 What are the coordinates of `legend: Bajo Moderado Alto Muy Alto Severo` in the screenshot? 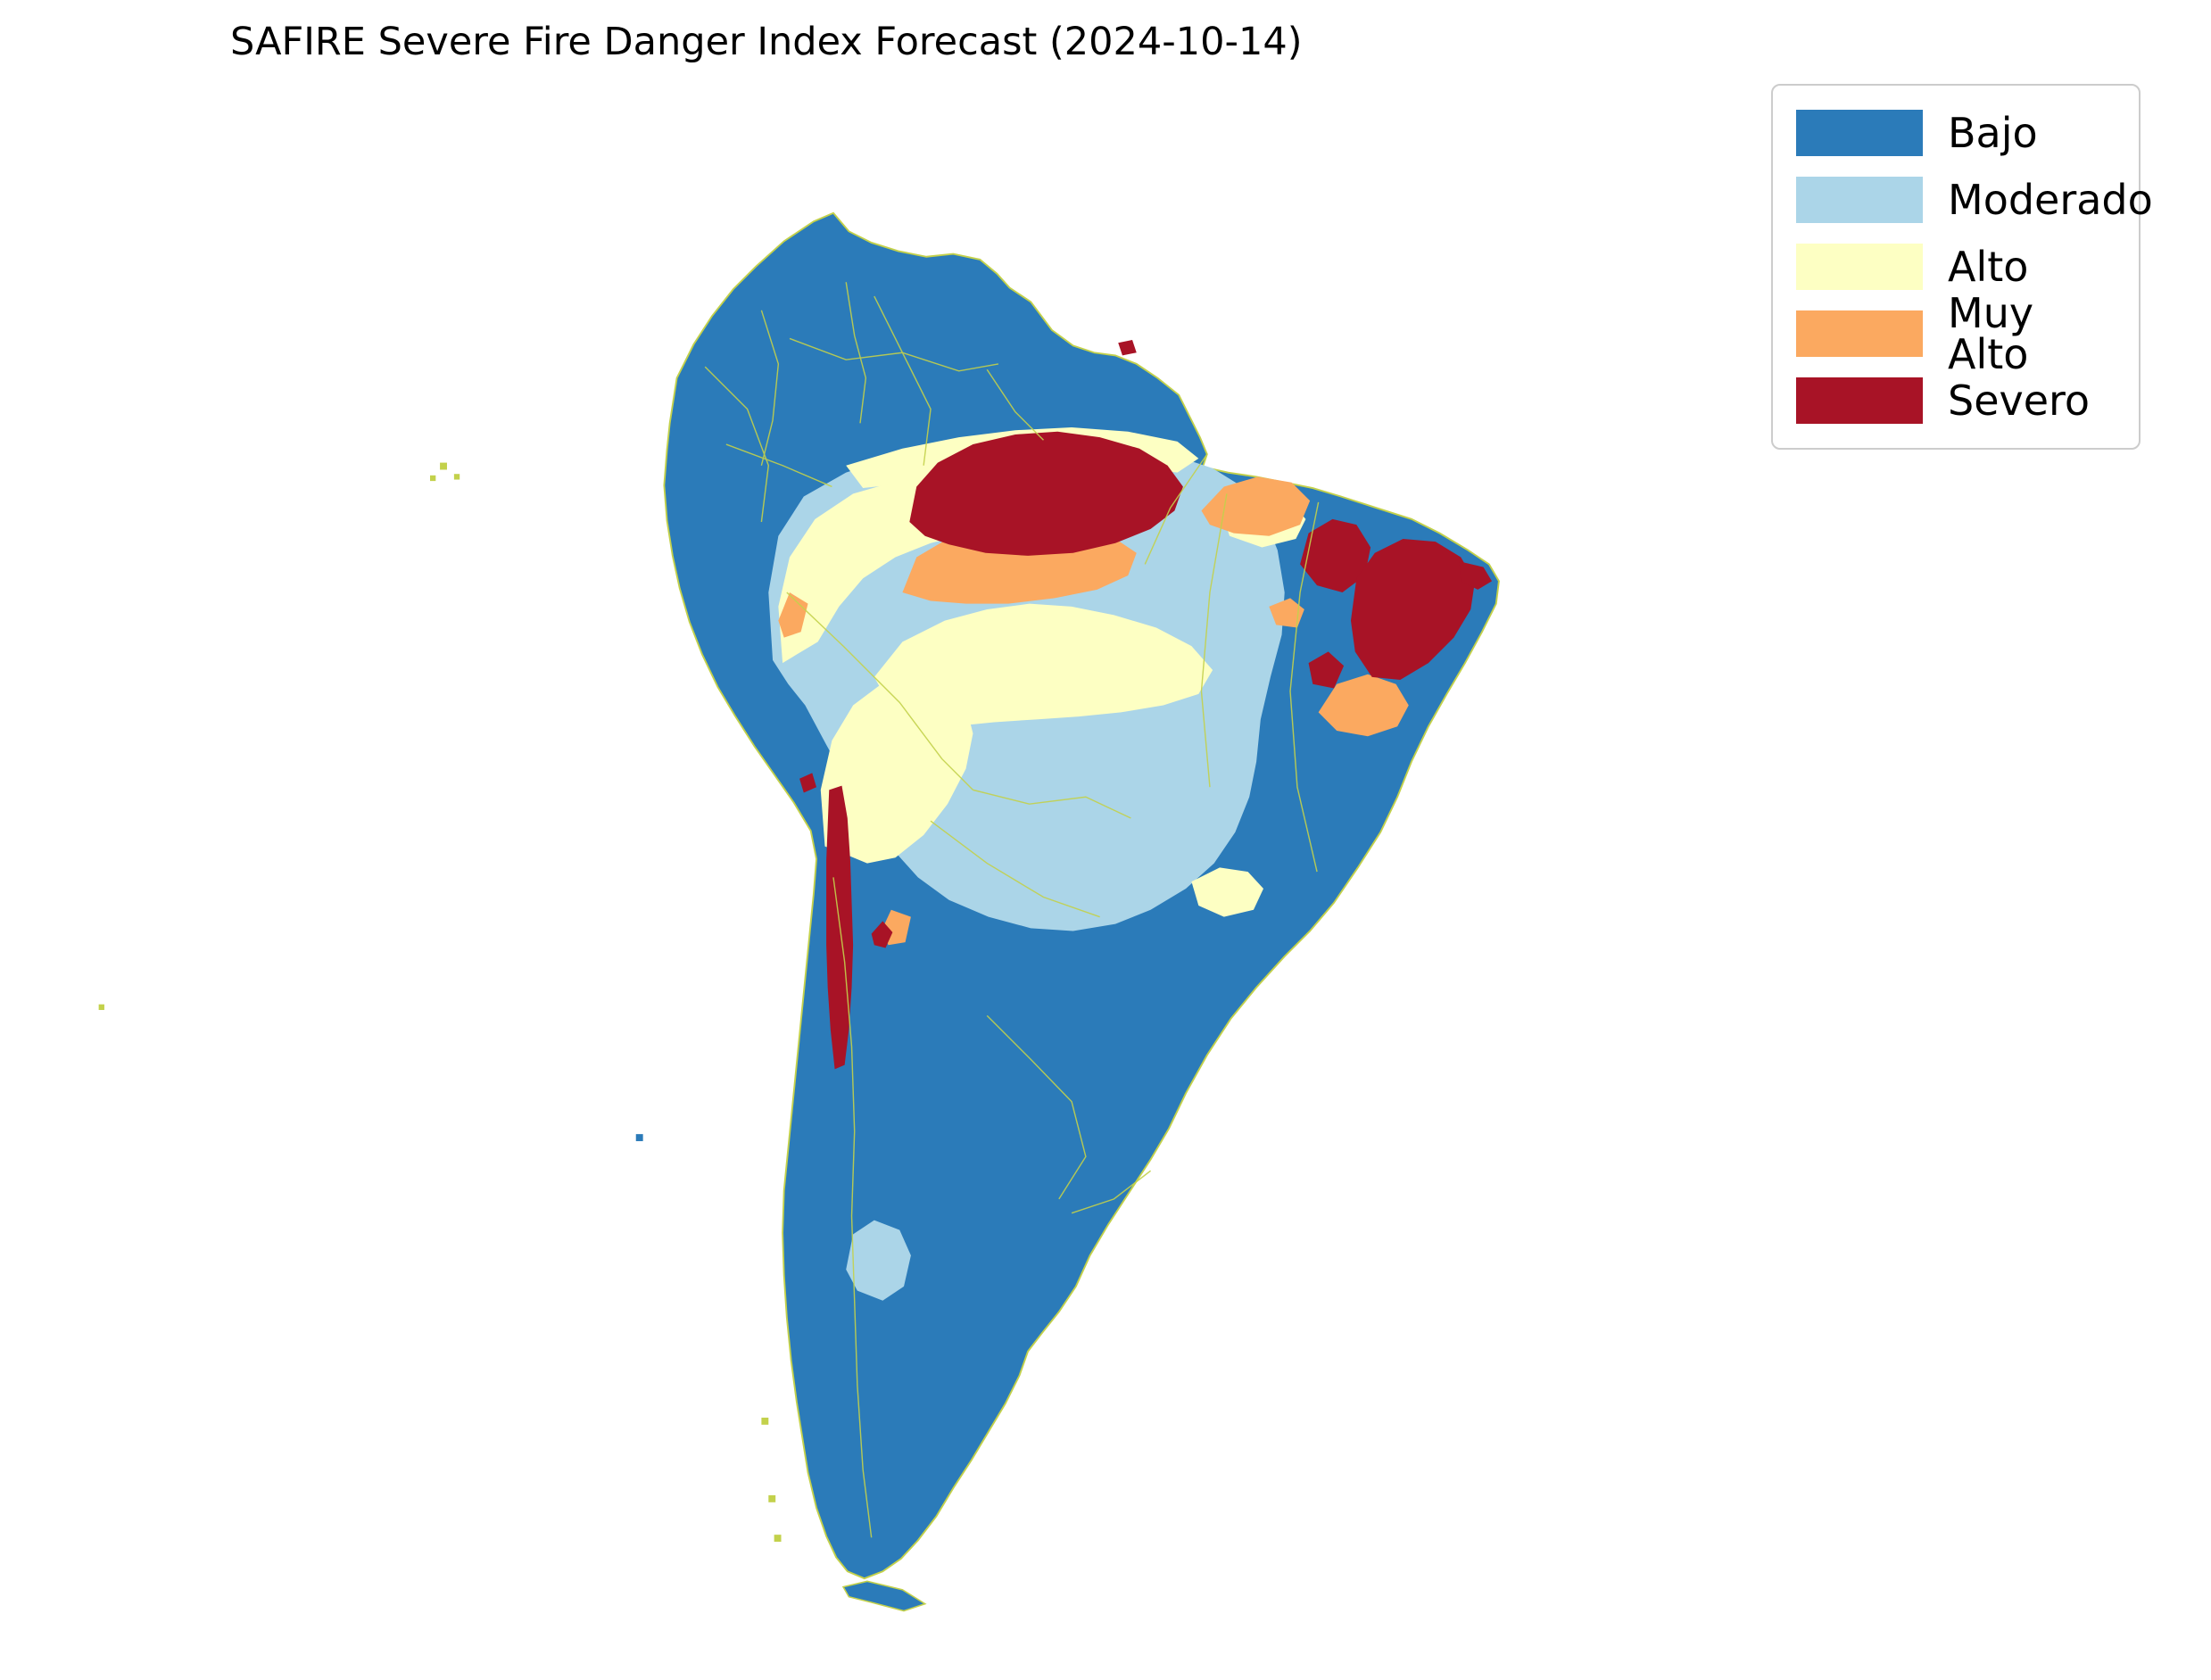 It's located at (1962, 267).